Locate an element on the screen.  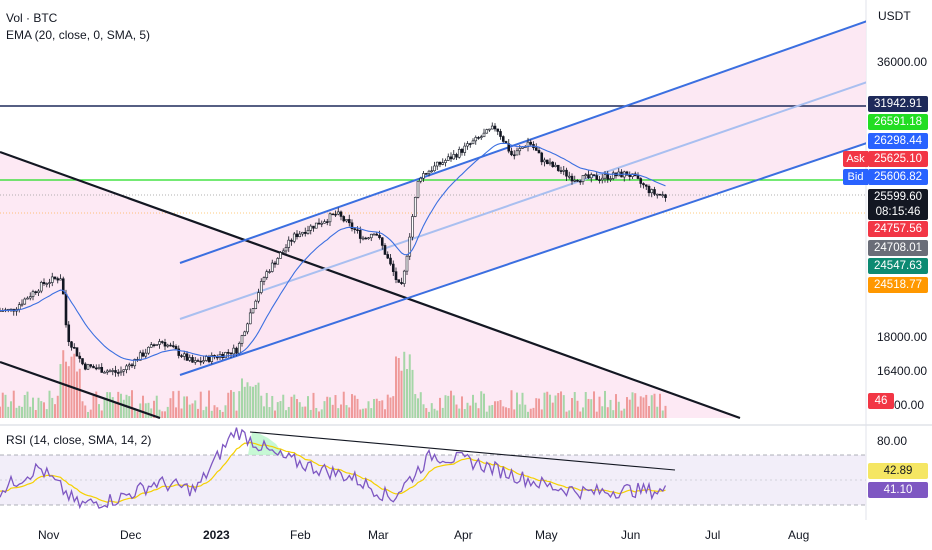
ema-legend: EMA (20, close, 0, SMA, 5) is located at coordinates (78, 35).